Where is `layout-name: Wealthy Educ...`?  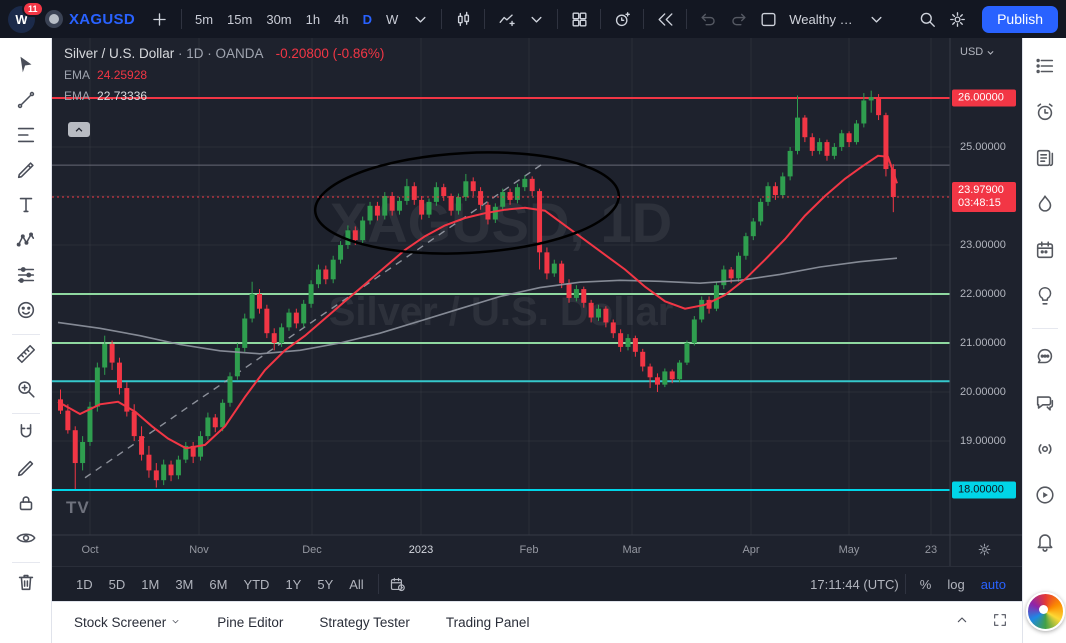
layout-name: Wealthy Educ... is located at coordinates (824, 19).